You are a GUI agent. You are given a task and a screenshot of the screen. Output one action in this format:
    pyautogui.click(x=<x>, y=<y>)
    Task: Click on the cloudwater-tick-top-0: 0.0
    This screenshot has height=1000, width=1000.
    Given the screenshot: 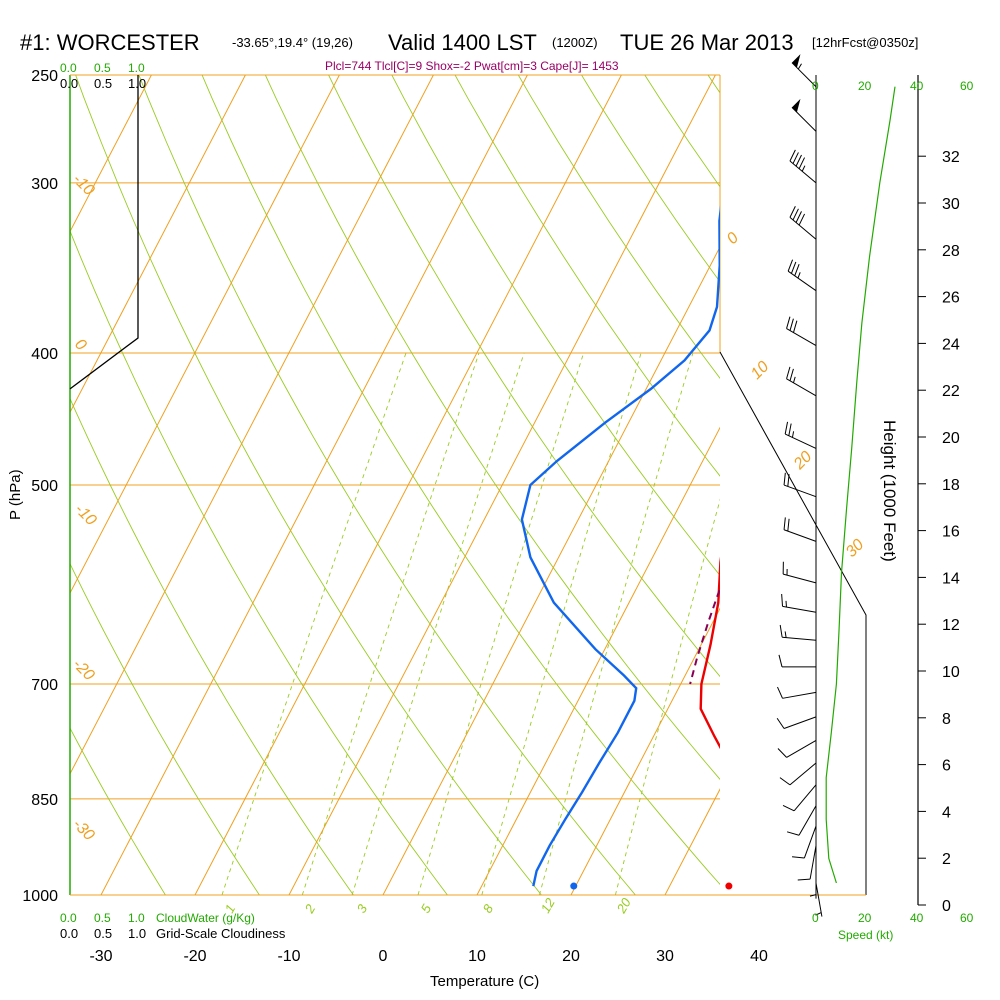 What is the action you would take?
    pyautogui.click(x=68, y=68)
    